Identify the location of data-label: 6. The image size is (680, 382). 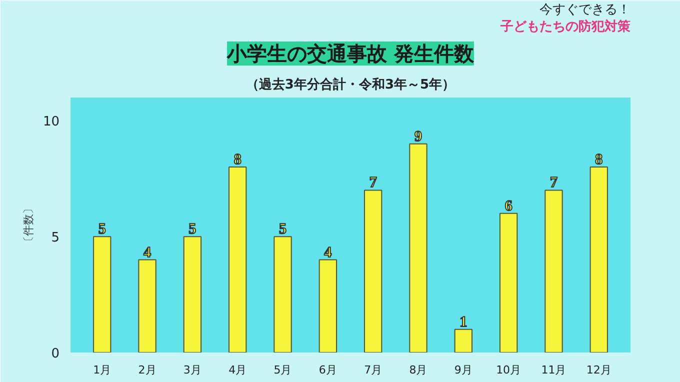
(508, 206).